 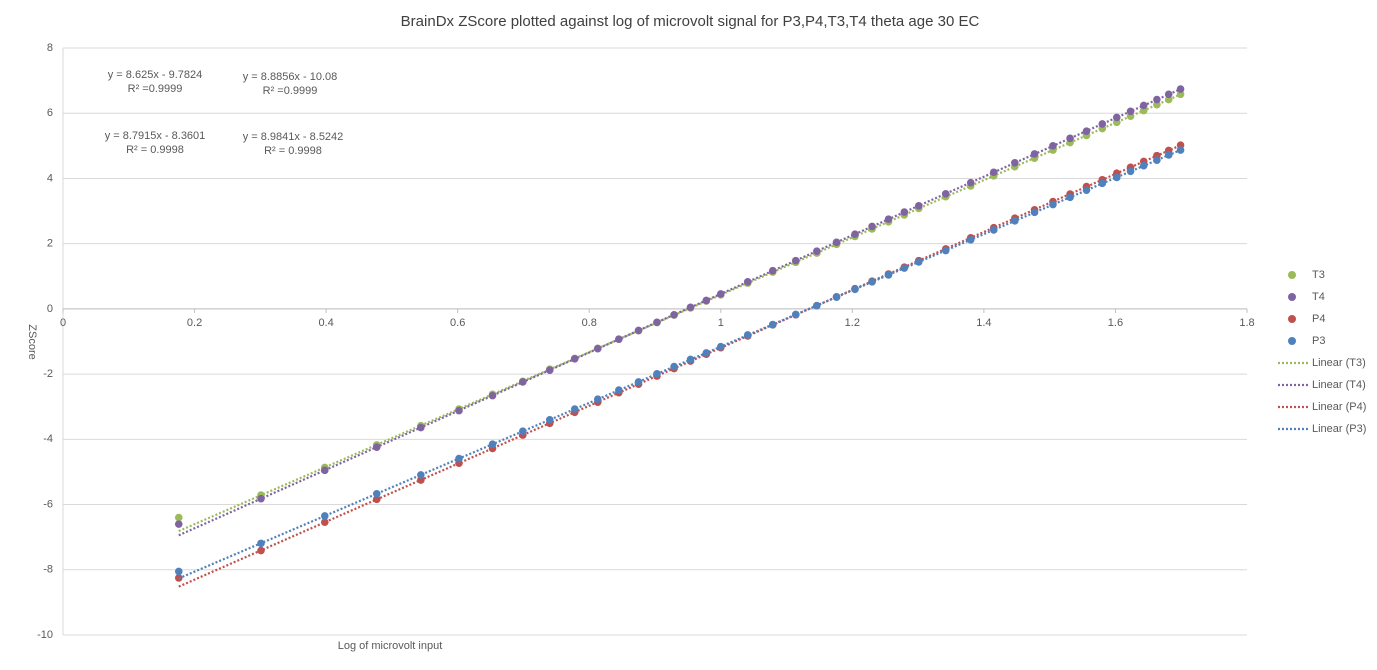 What do you see at coordinates (50, 244) in the screenshot?
I see `y-tick-label: 2` at bounding box center [50, 244].